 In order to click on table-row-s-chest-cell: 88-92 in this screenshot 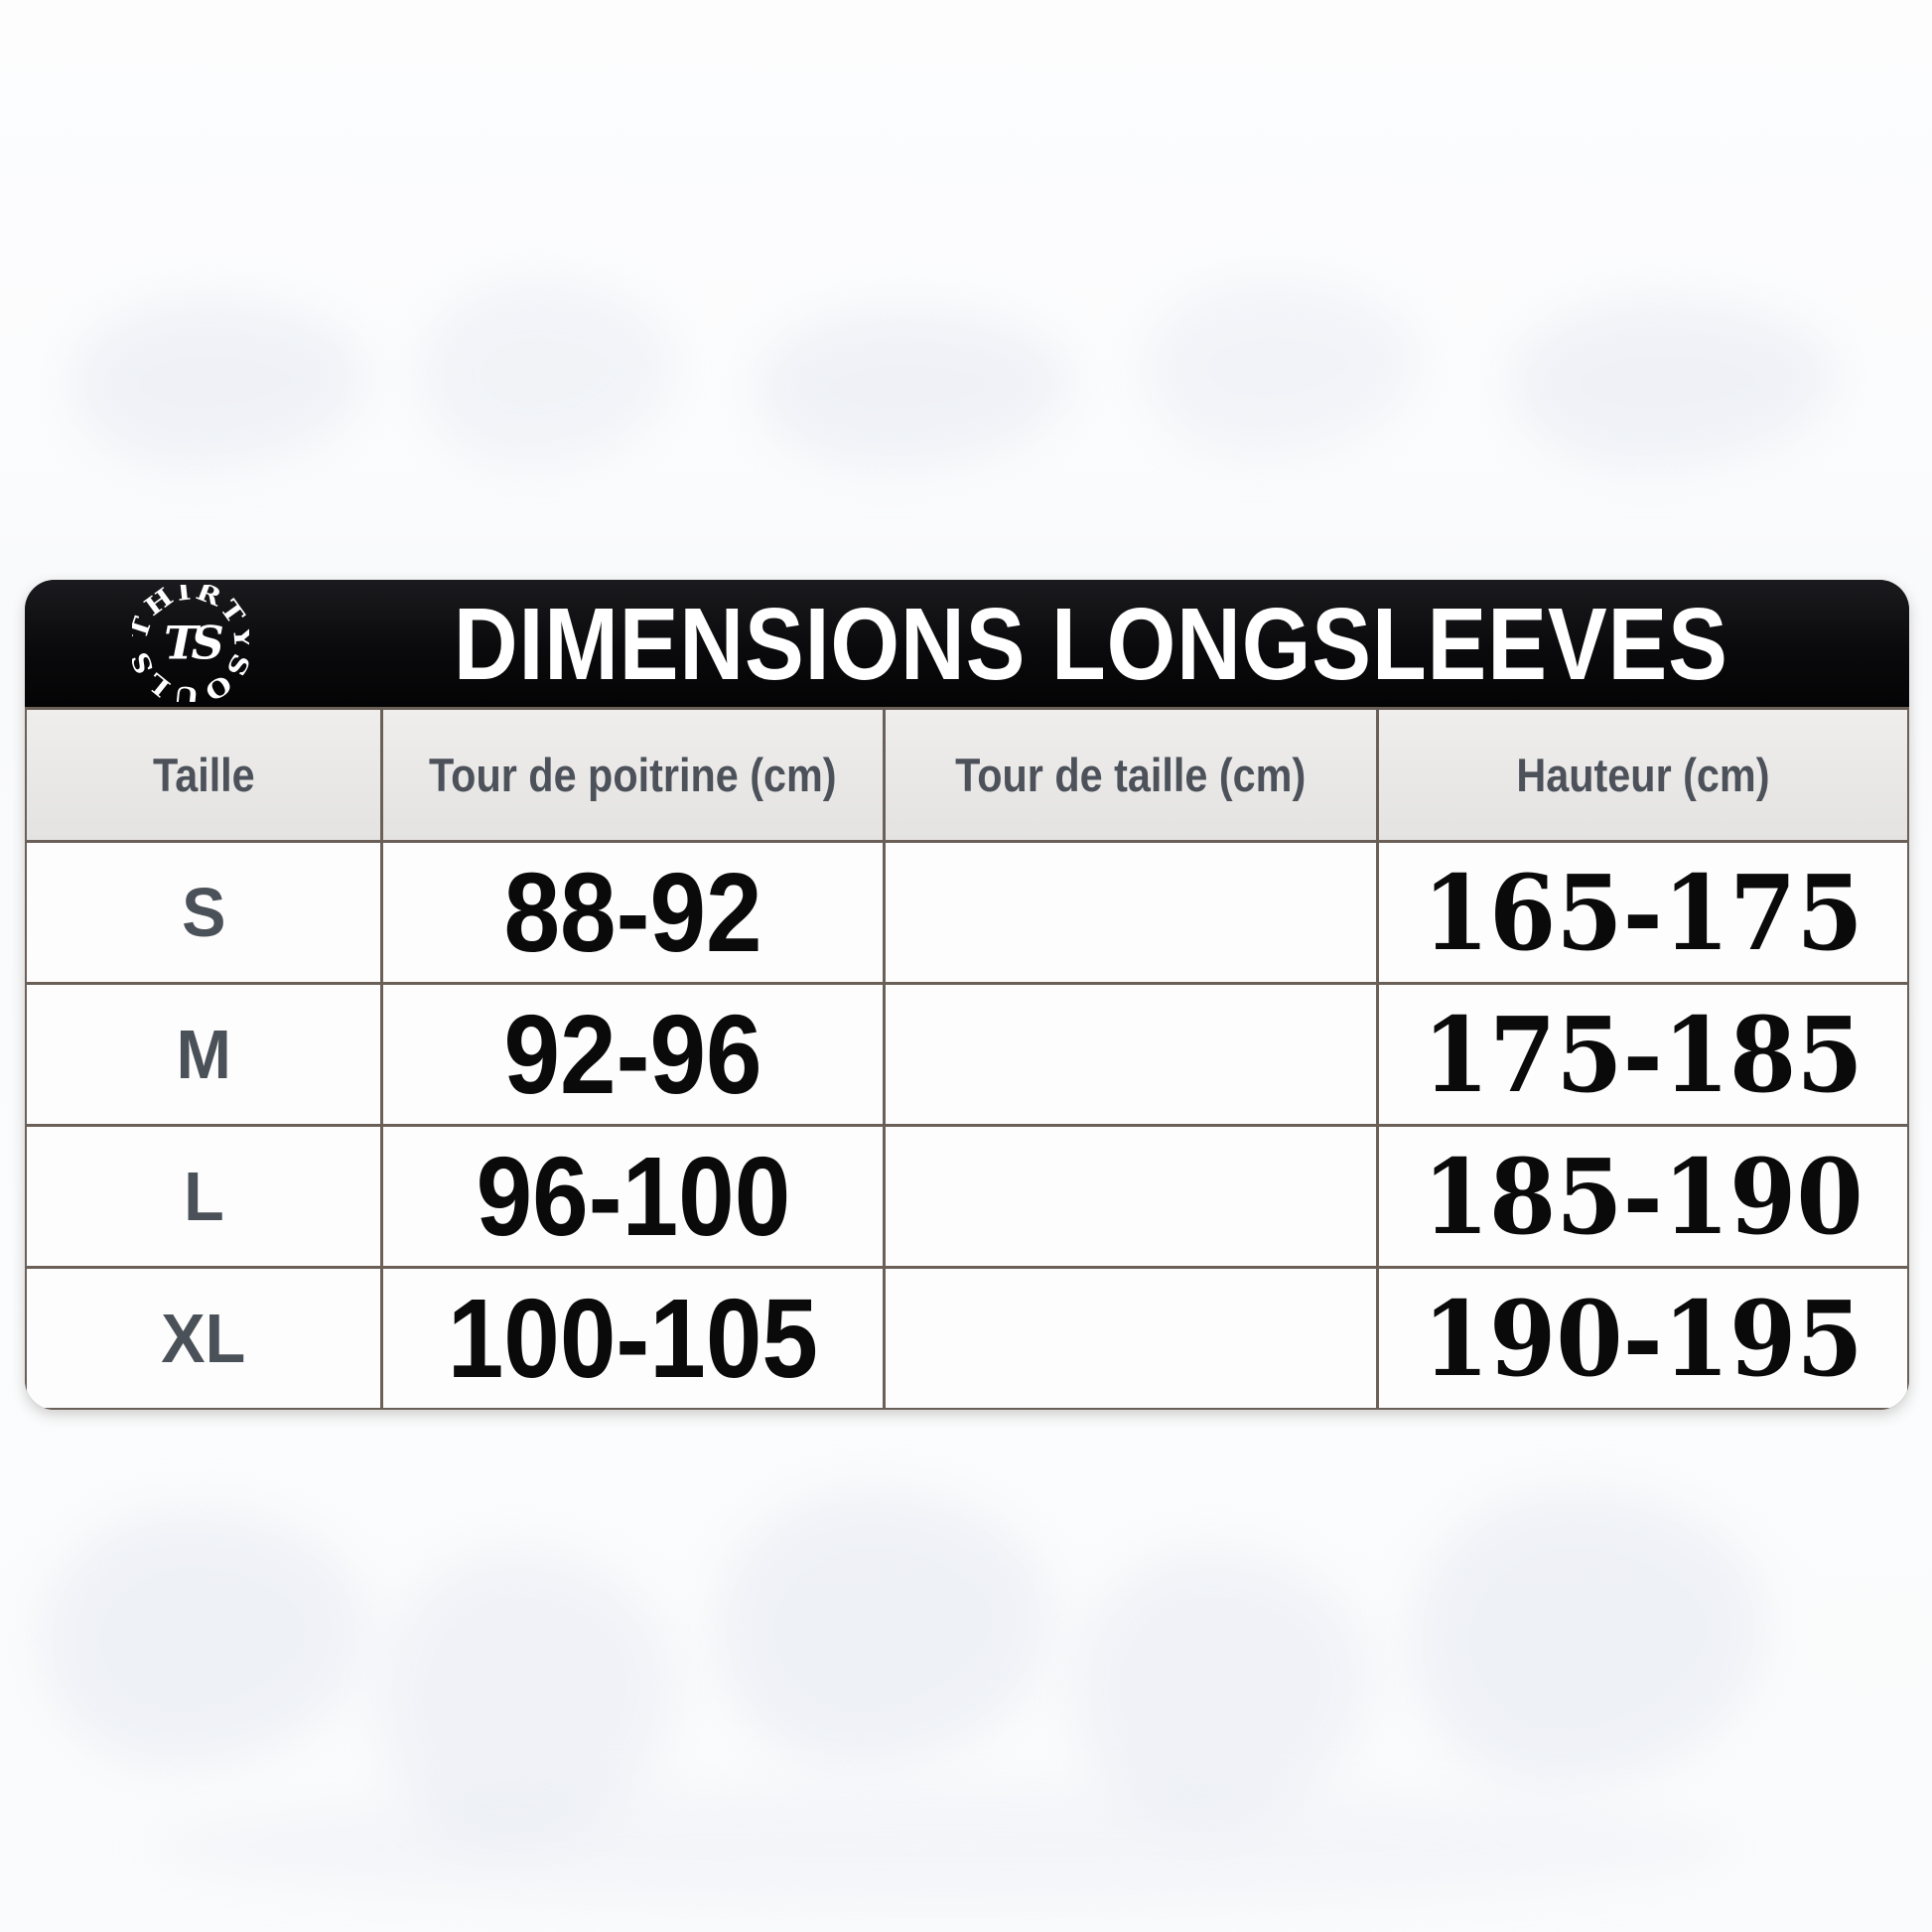, I will do `click(633, 913)`.